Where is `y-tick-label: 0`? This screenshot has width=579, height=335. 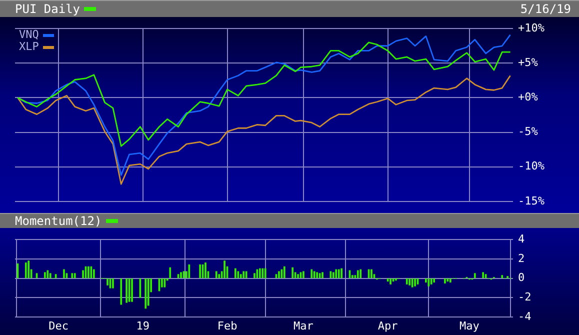
y-tick-label: 0 is located at coordinates (521, 277).